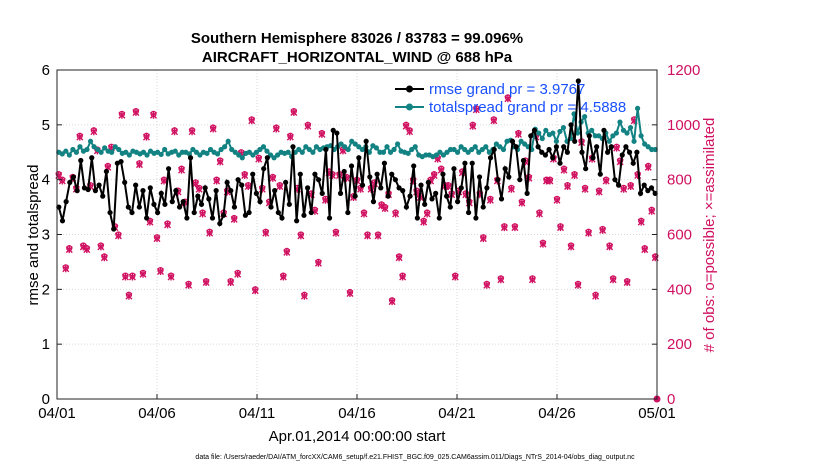 The width and height of the screenshot is (830, 470). I want to click on x-tick-label: 04/16, so click(357, 413).